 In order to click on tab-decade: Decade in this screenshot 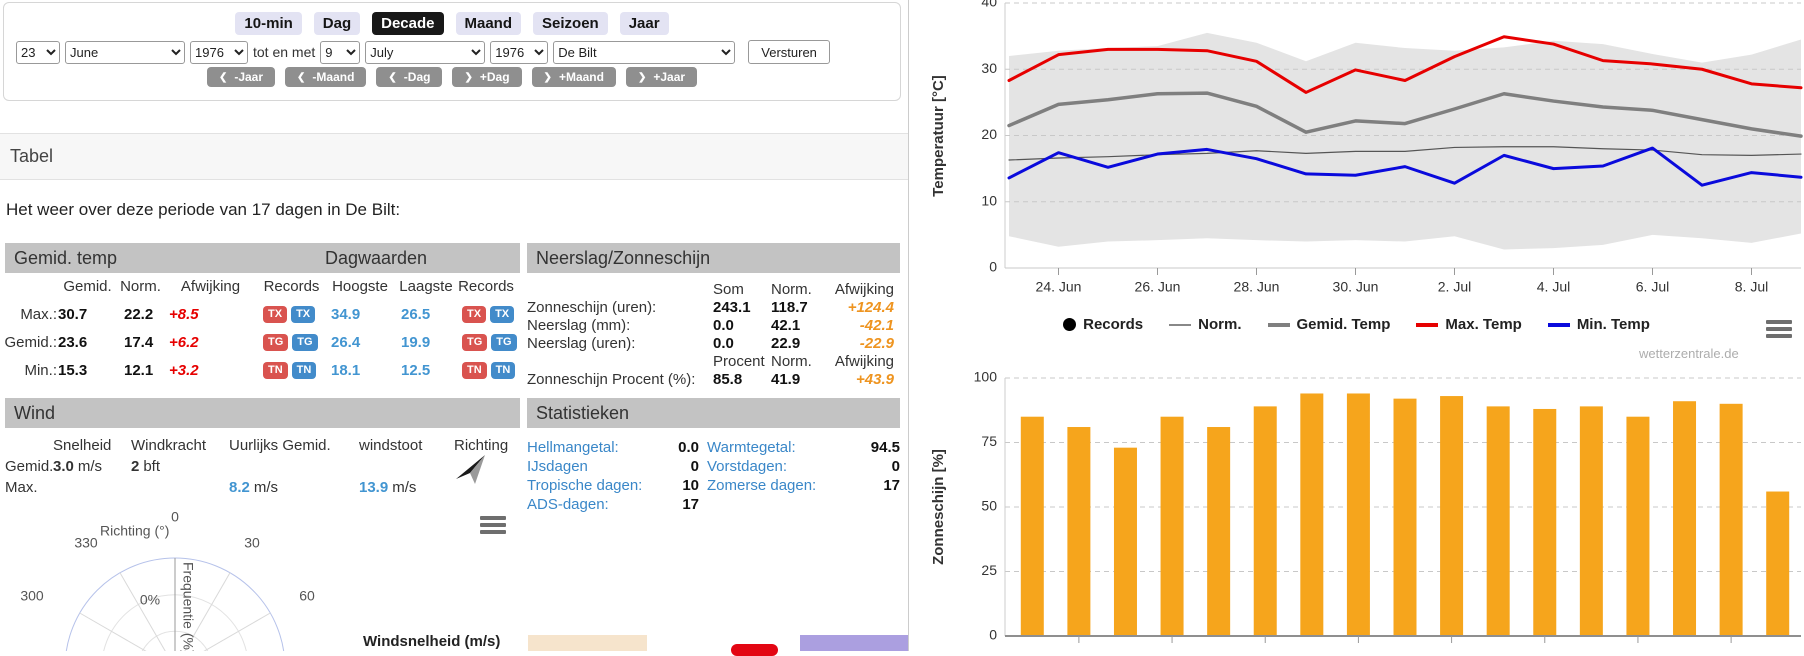, I will do `click(408, 23)`.